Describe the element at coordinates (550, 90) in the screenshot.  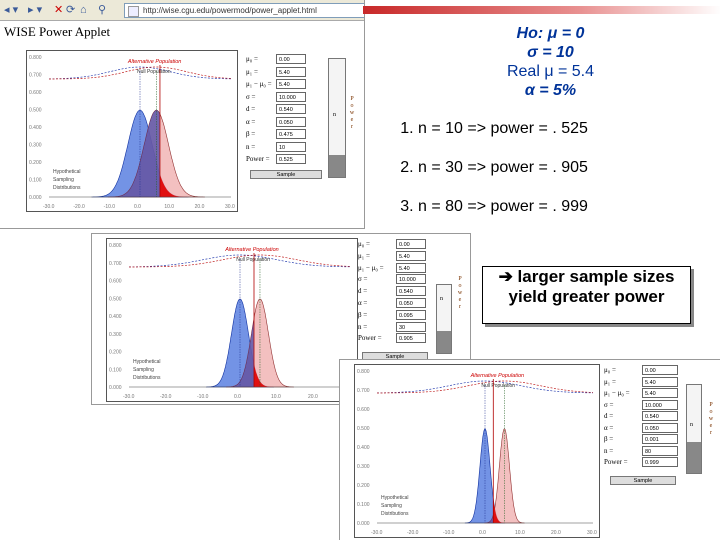
I see `alpha-value: α = 5%` at that location.